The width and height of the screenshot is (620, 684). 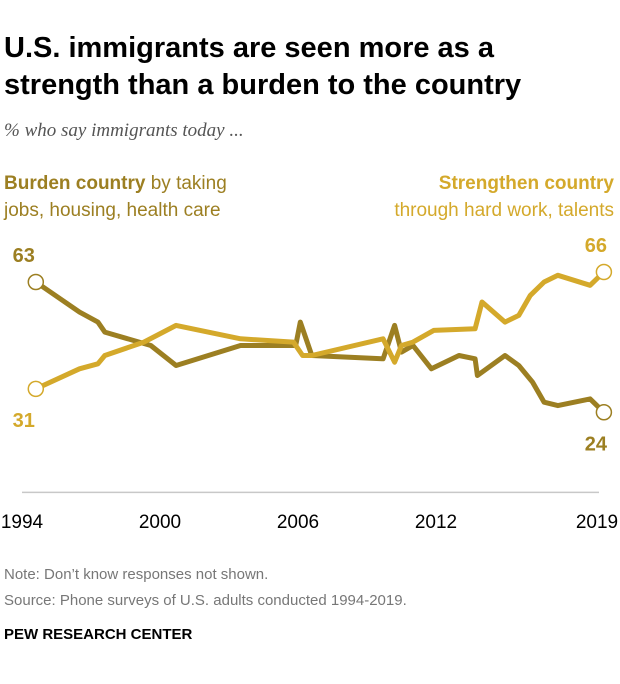 What do you see at coordinates (596, 246) in the screenshot?
I see `data-label-end: 66` at bounding box center [596, 246].